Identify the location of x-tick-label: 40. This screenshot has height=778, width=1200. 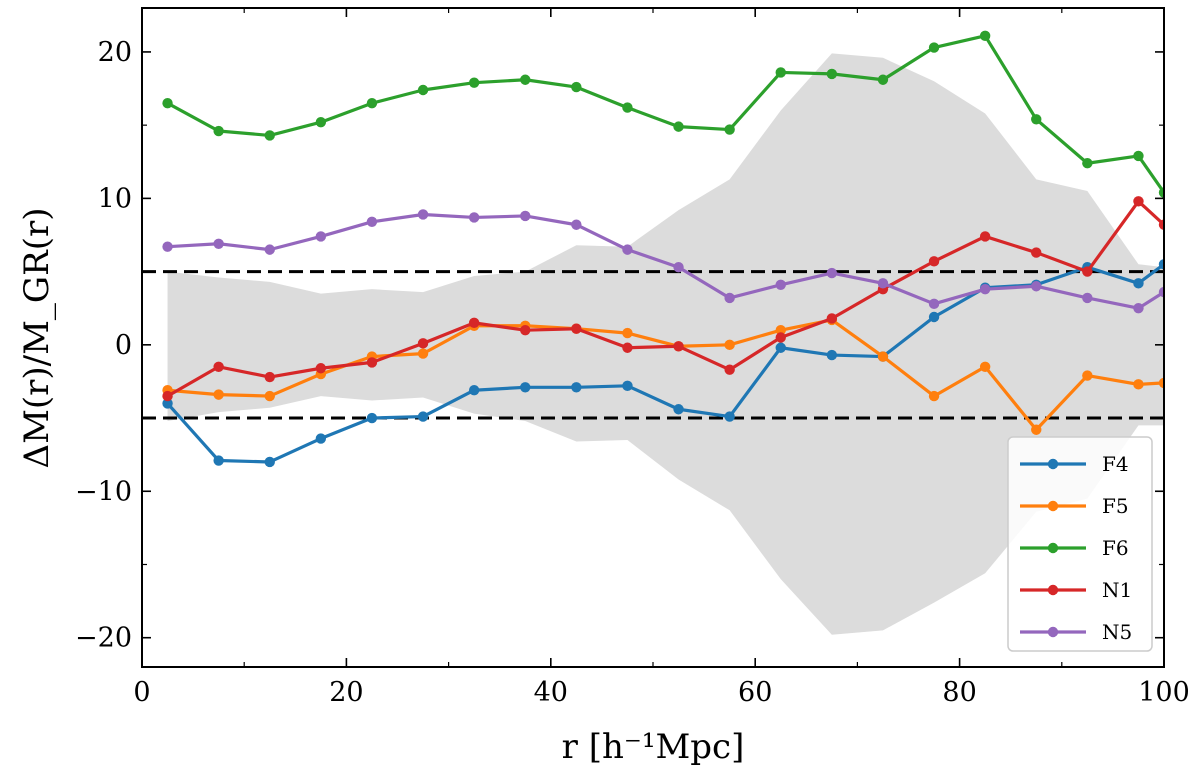
(551, 692).